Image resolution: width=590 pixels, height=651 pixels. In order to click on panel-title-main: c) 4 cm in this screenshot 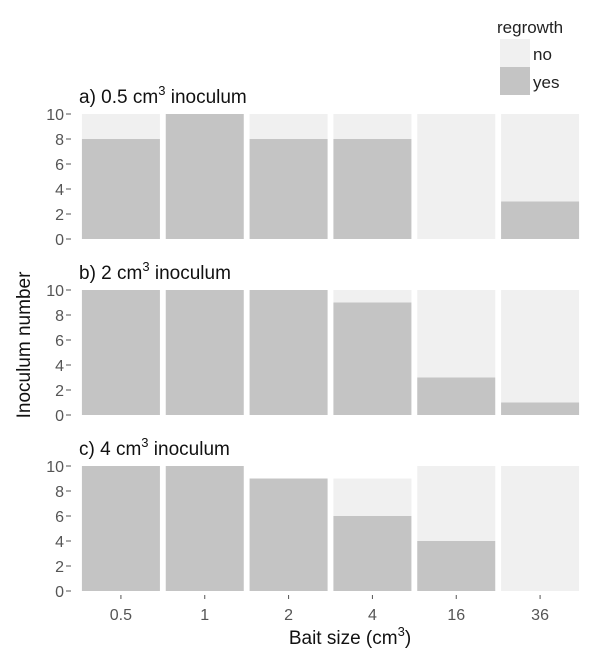, I will do `click(110, 449)`.